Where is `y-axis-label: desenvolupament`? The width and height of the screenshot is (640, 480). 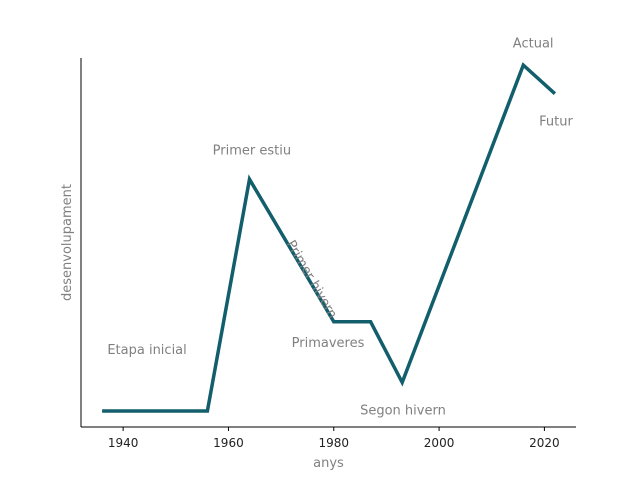 y-axis-label: desenvolupament is located at coordinates (67, 242).